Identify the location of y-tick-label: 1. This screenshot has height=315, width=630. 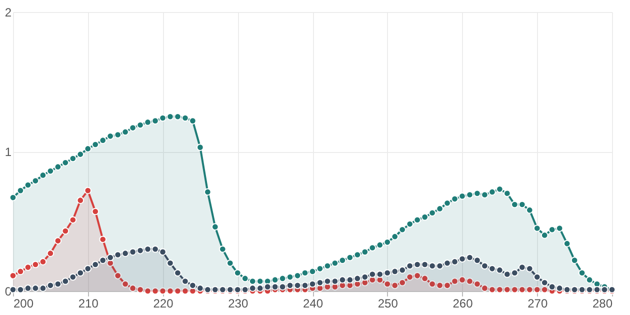
(8, 152).